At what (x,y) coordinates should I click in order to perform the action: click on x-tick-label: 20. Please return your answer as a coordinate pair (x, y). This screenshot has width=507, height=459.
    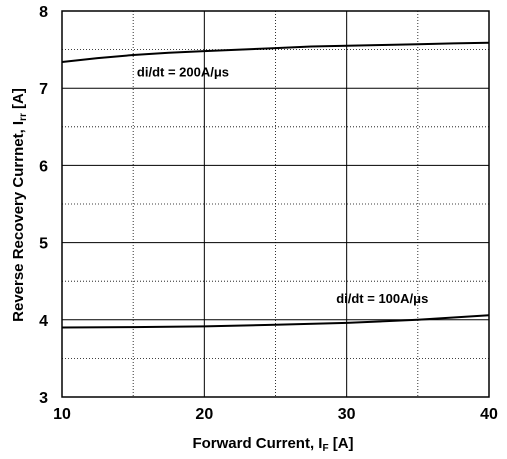
    Looking at the image, I should click on (204, 414).